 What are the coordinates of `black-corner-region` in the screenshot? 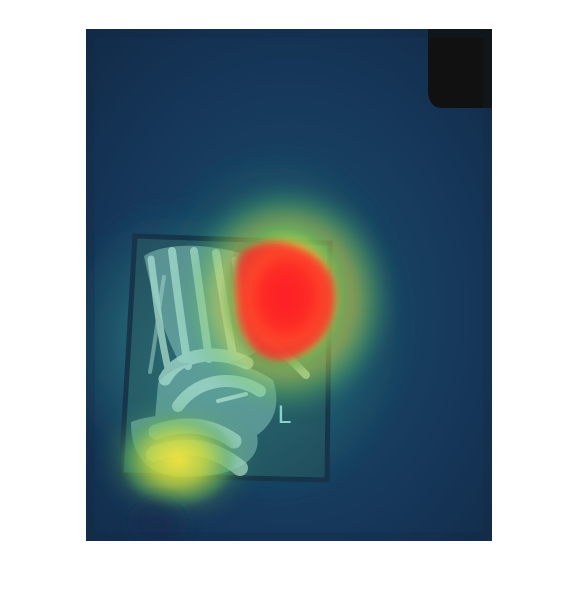 It's located at (460, 68).